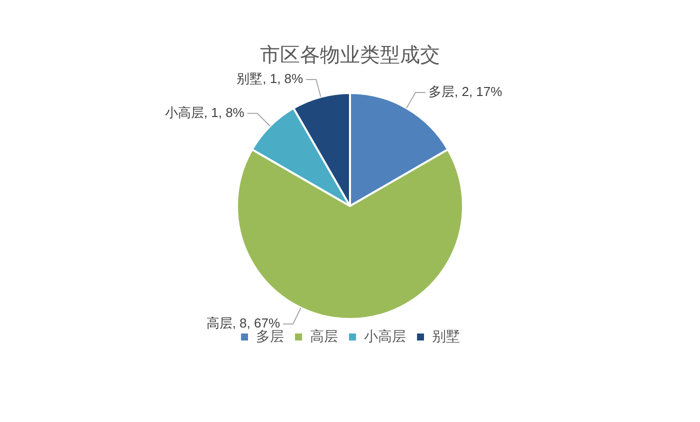  Describe the element at coordinates (204, 112) in the screenshot. I see `data-label: 小高层, 1, 8%` at that location.